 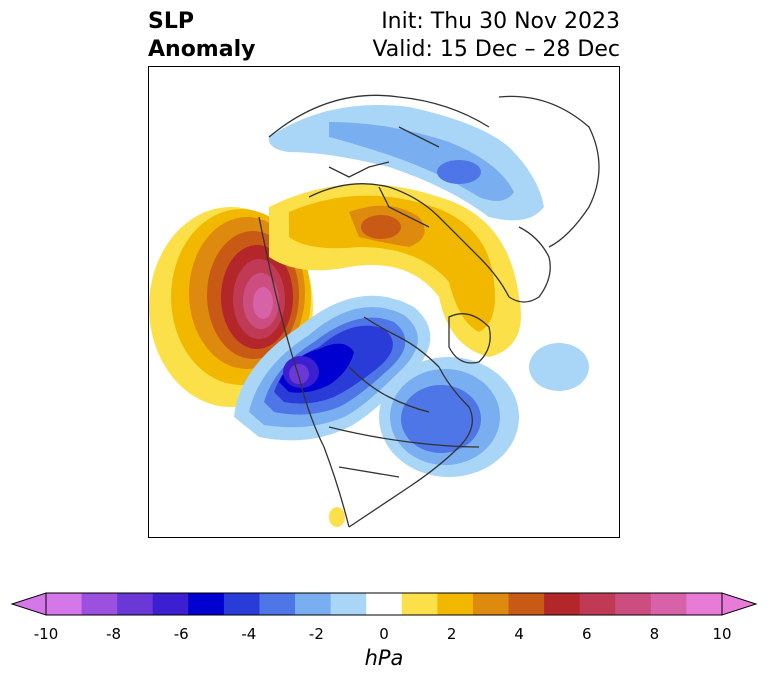 I want to click on map-title: SLP Anomaly, so click(x=201, y=36).